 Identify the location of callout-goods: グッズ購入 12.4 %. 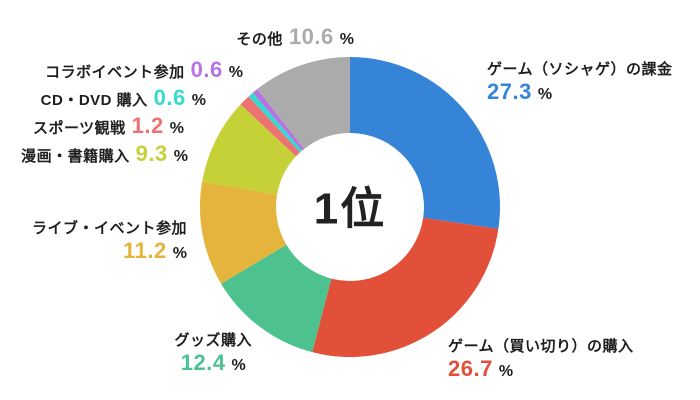
(213, 353).